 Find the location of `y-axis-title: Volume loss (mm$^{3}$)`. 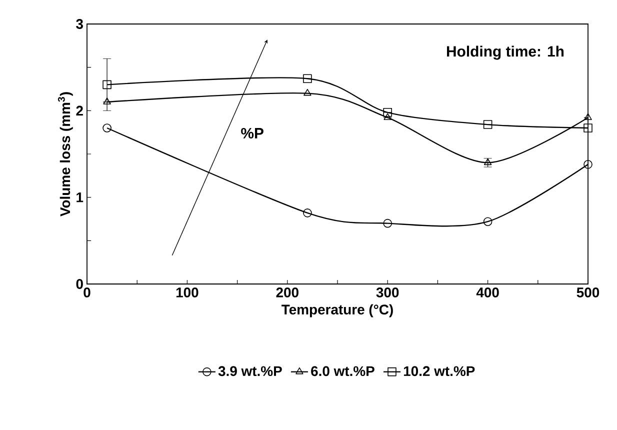

y-axis-title: Volume loss (mm$^{3}$) is located at coordinates (65, 154).